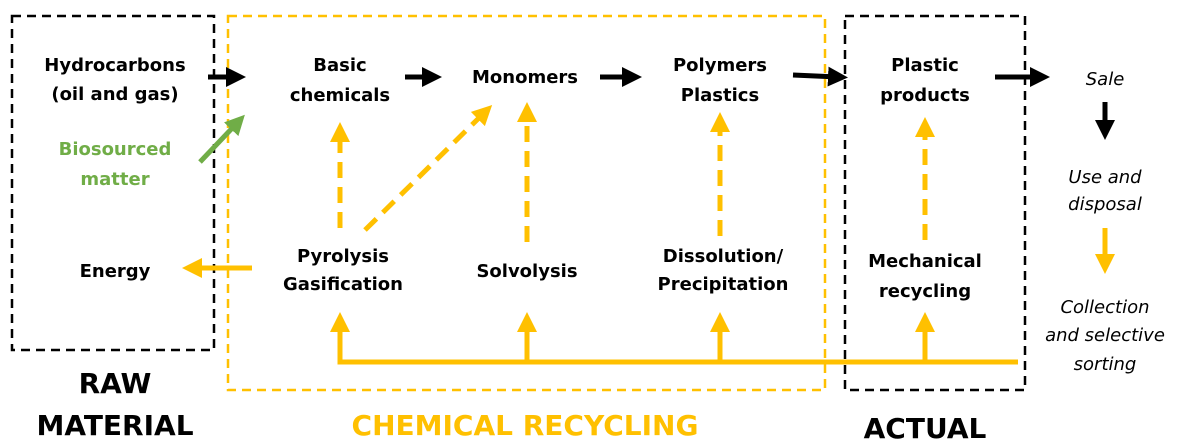 This screenshot has height=443, width=1180. What do you see at coordinates (661, 103) in the screenshot?
I see `black-arrows` at bounding box center [661, 103].